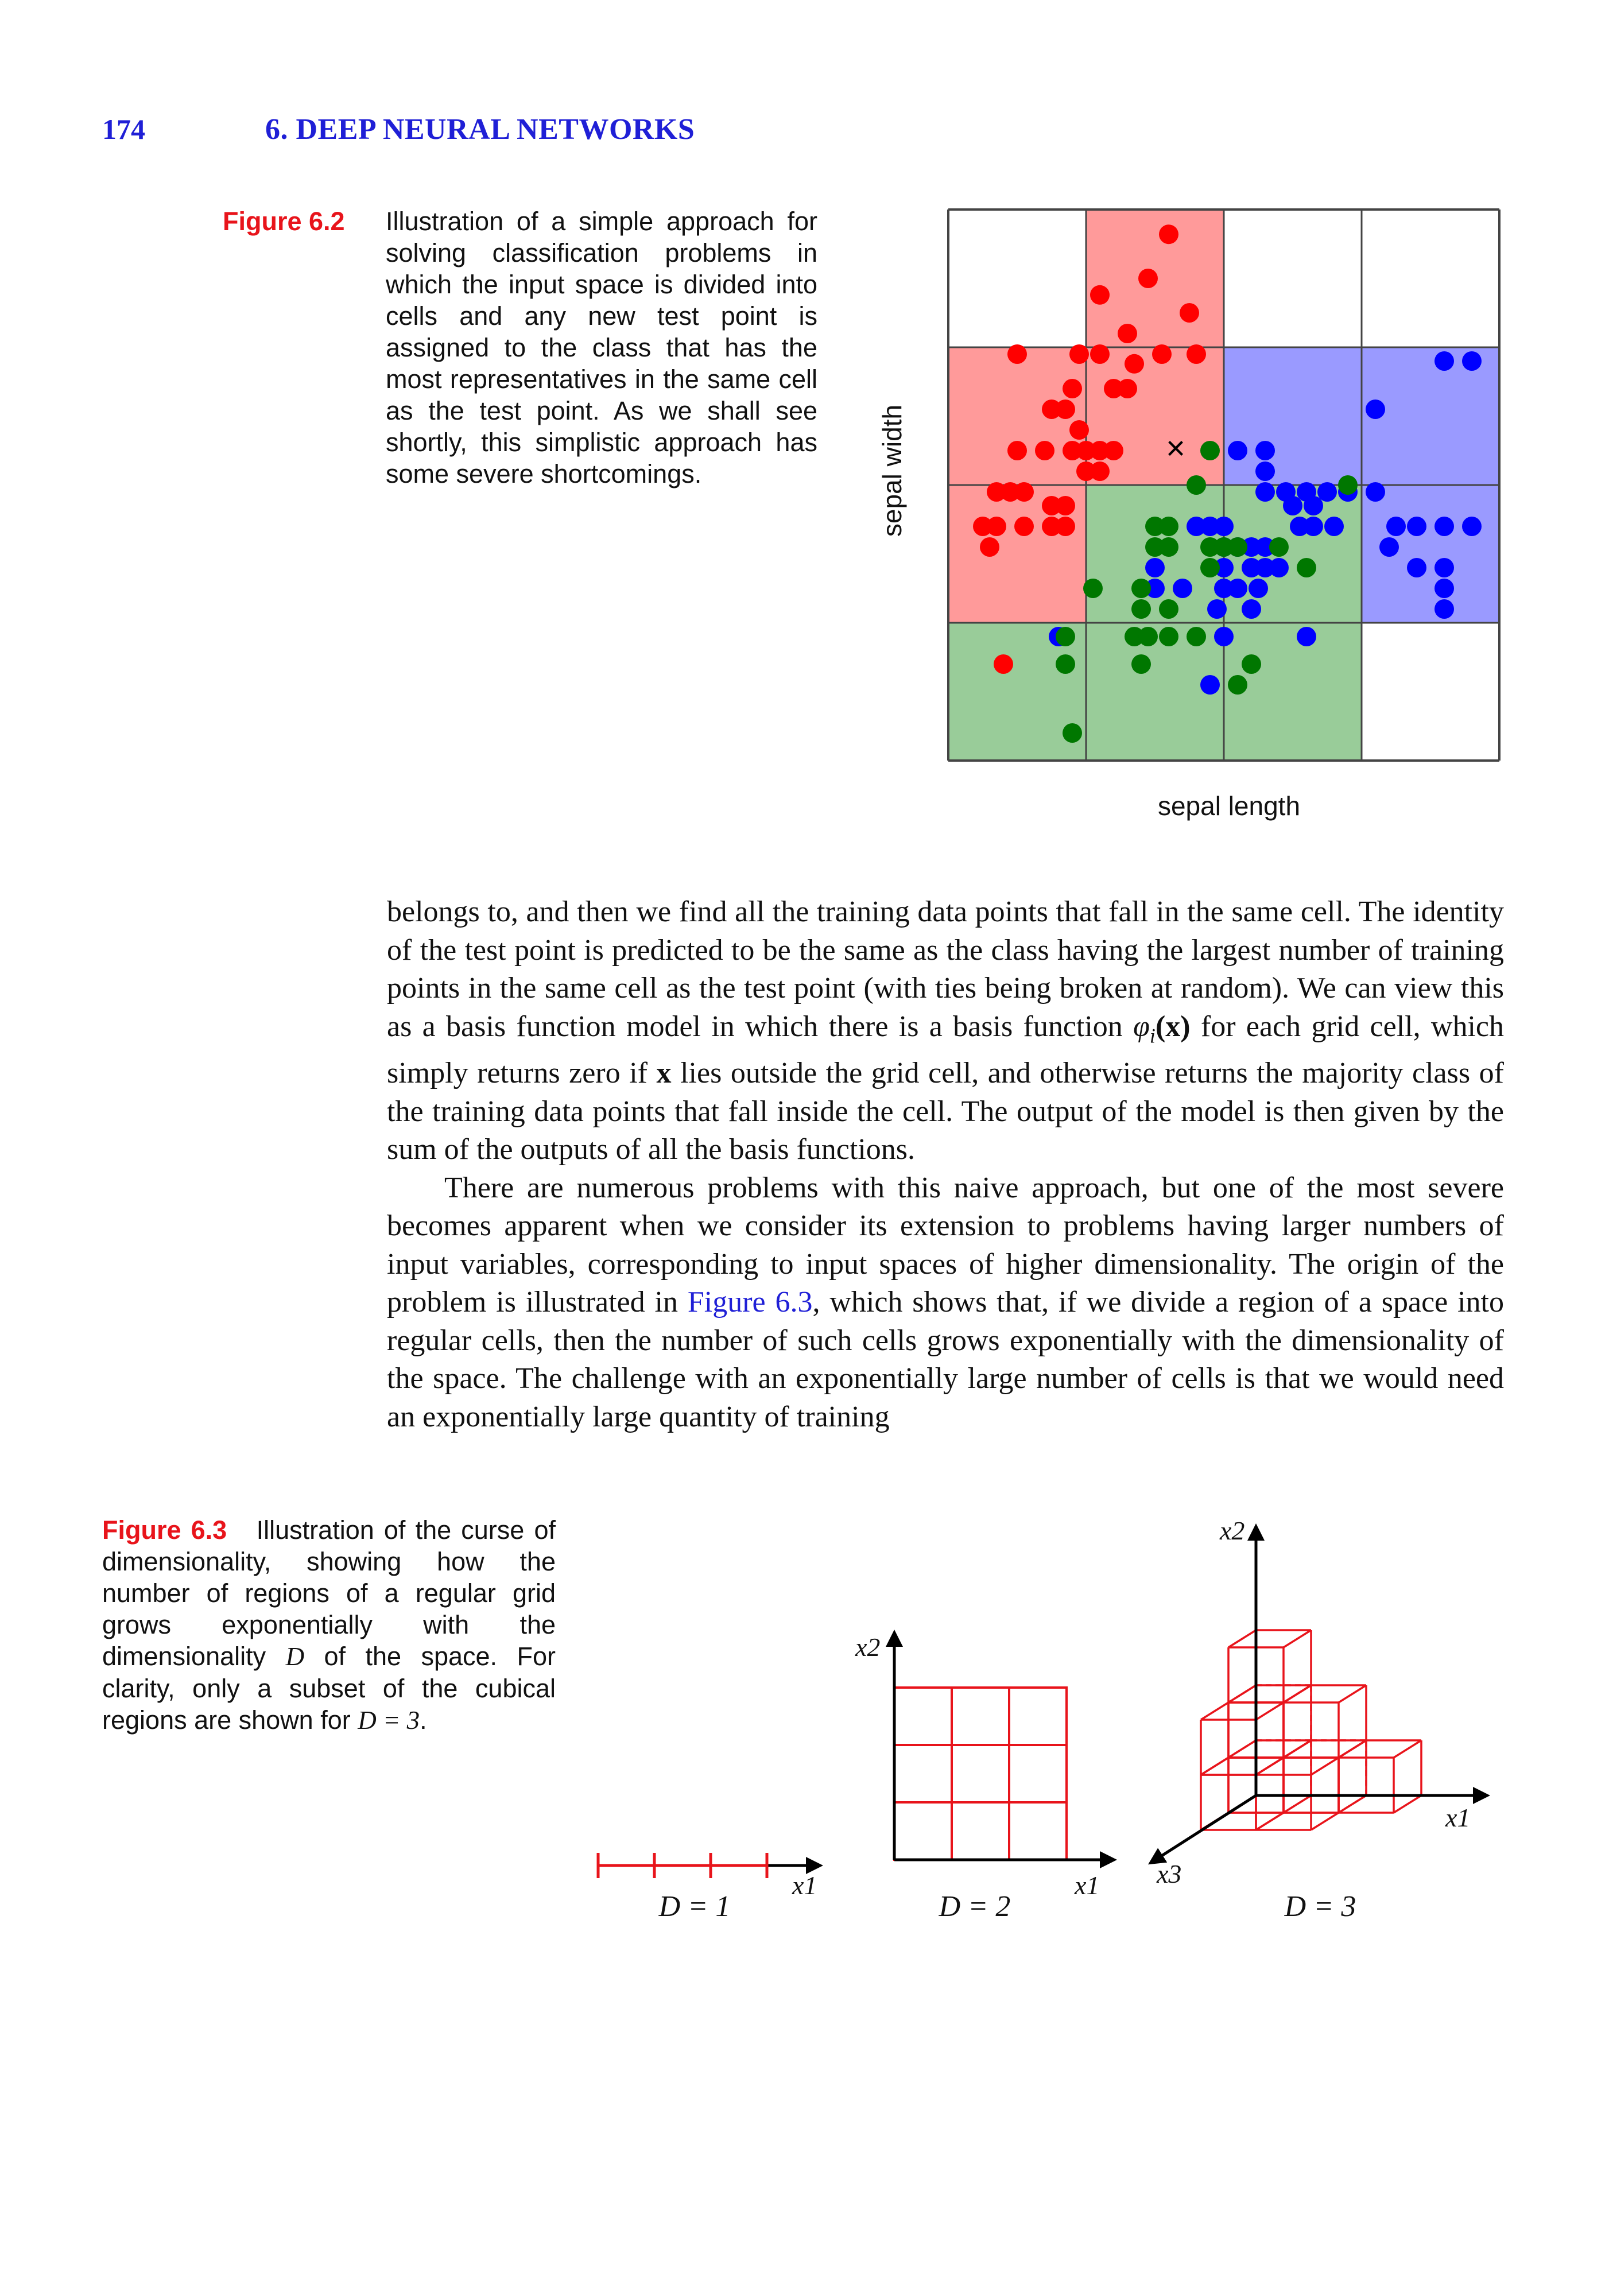  Describe the element at coordinates (1231, 1530) in the screenshot. I see `d3-x2-label: x2` at that location.